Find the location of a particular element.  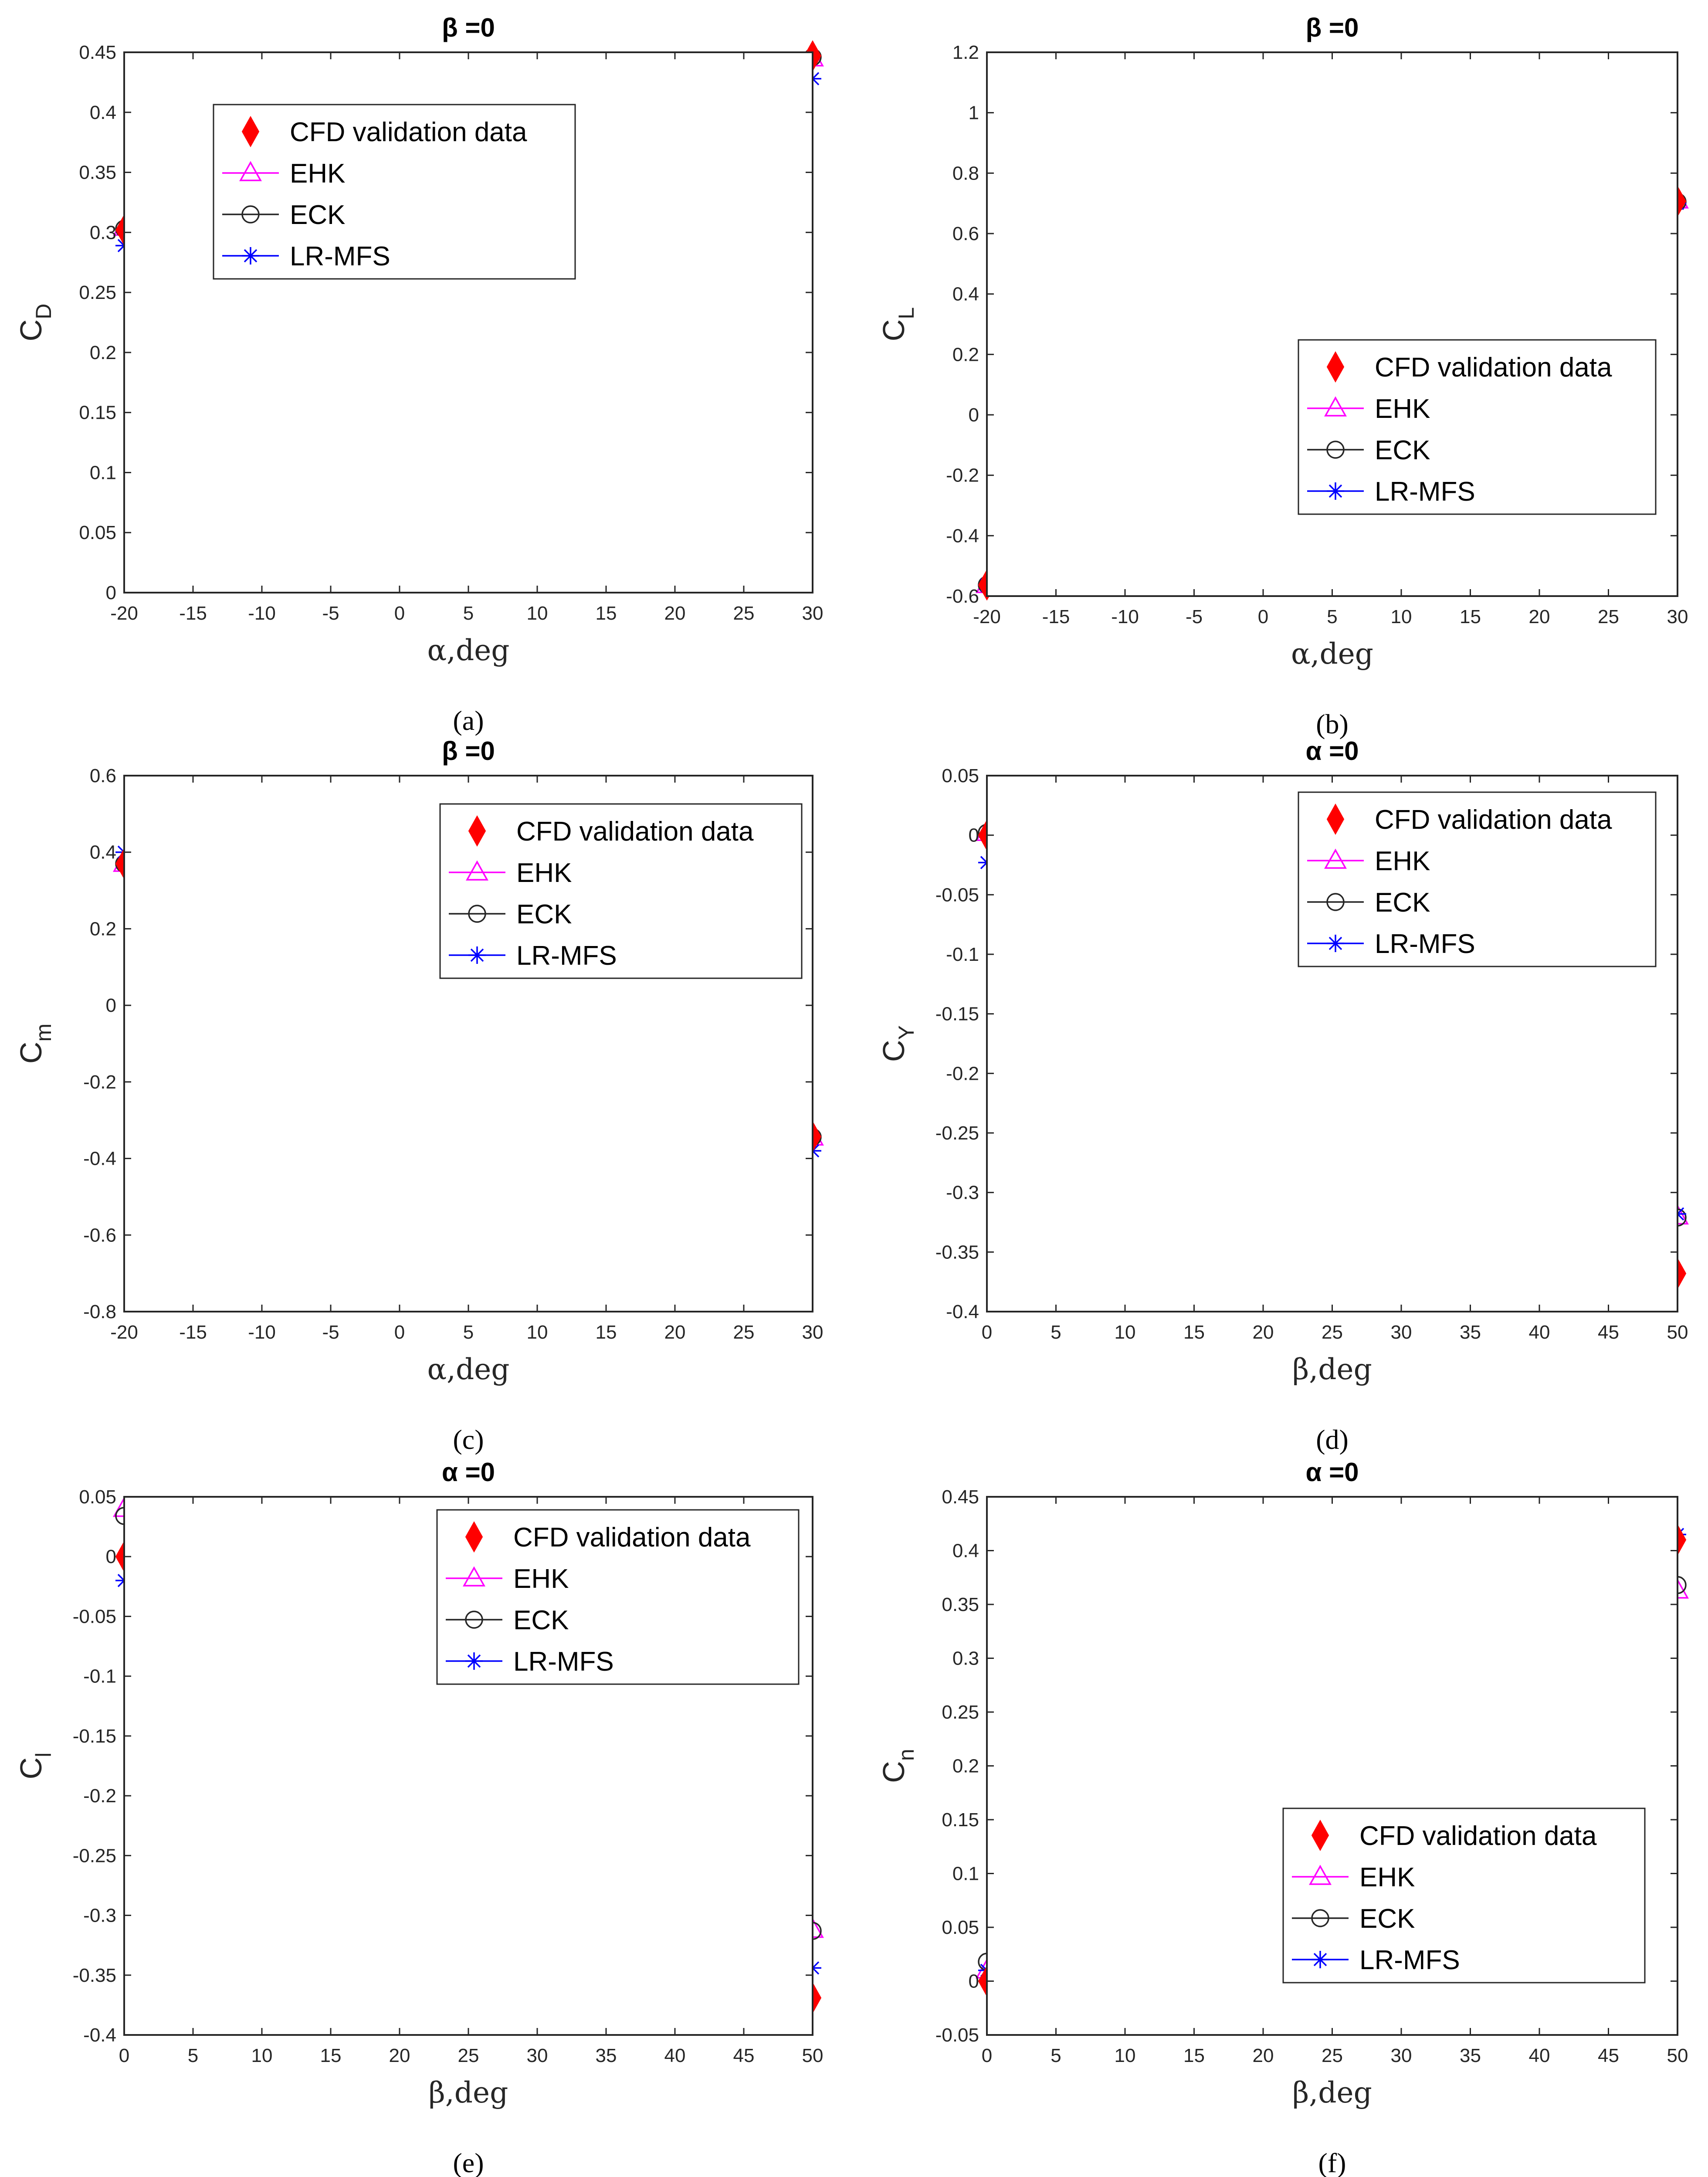

y-tick-label: 0.6 is located at coordinates (103, 776).